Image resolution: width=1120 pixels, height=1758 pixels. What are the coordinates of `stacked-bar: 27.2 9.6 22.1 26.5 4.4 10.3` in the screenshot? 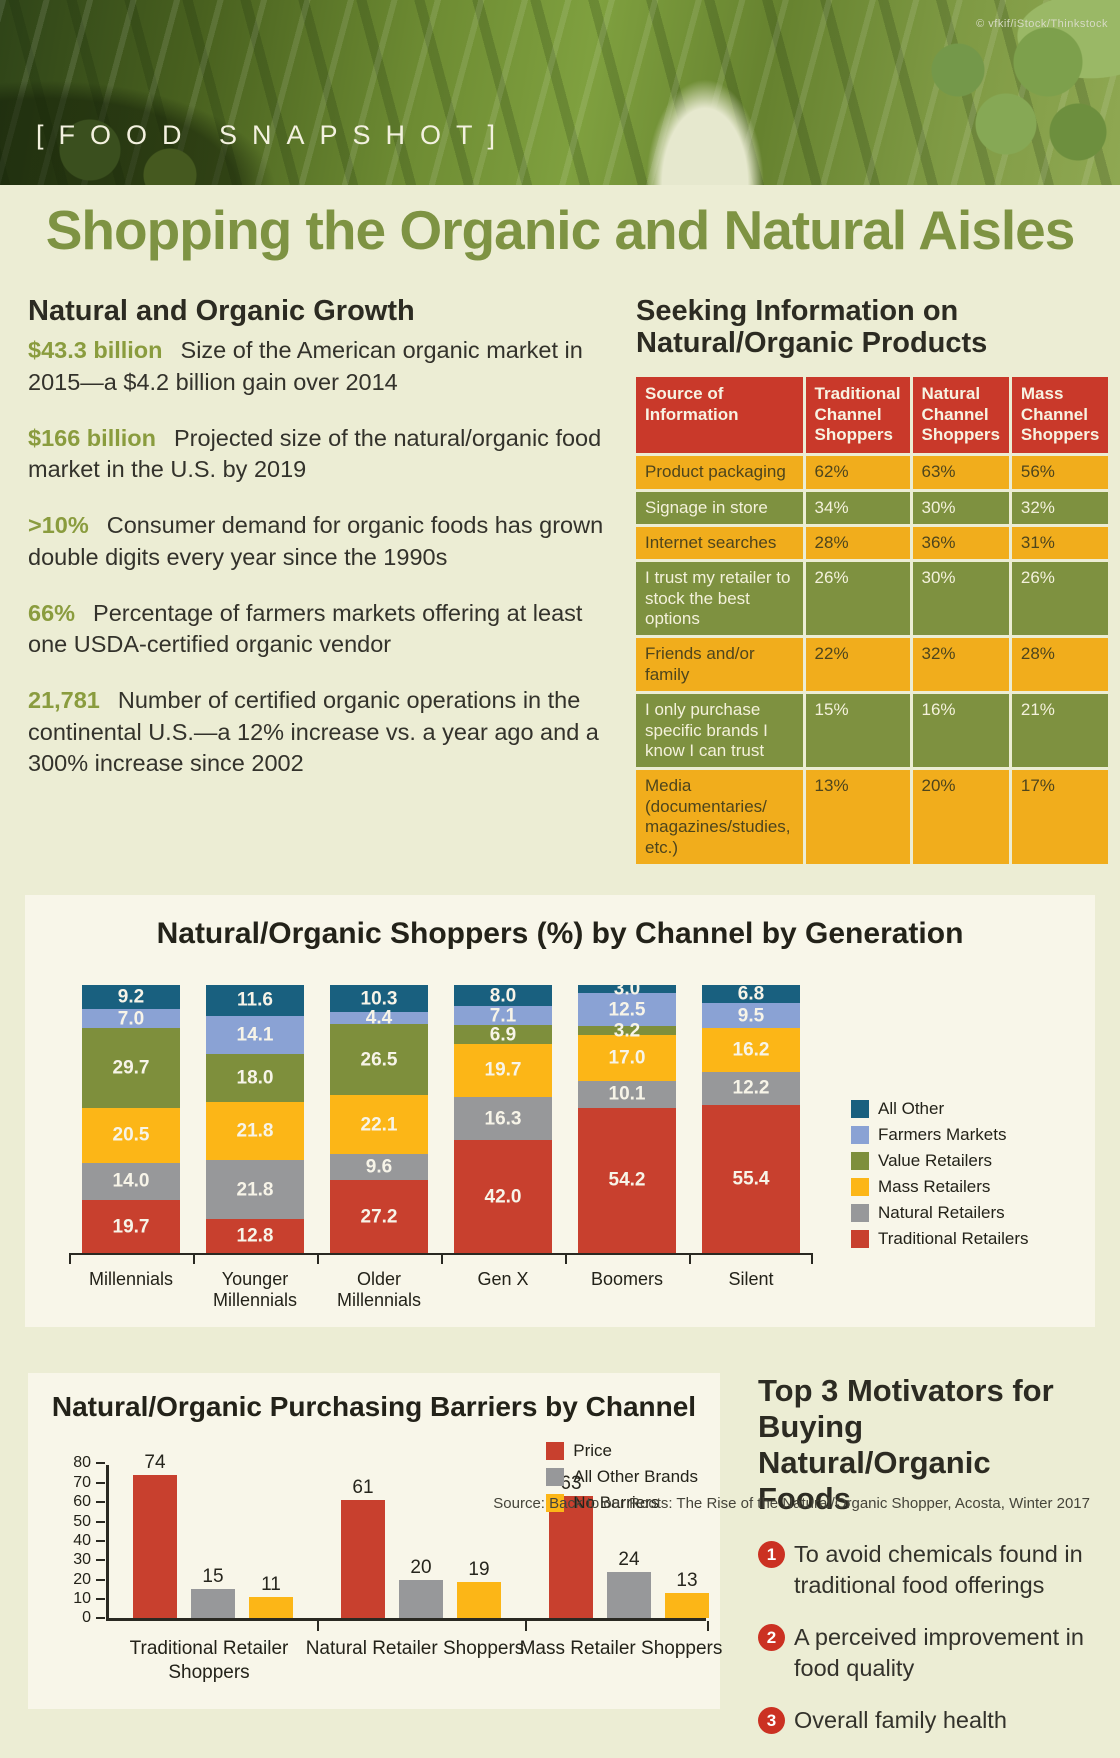 It's located at (379, 1118).